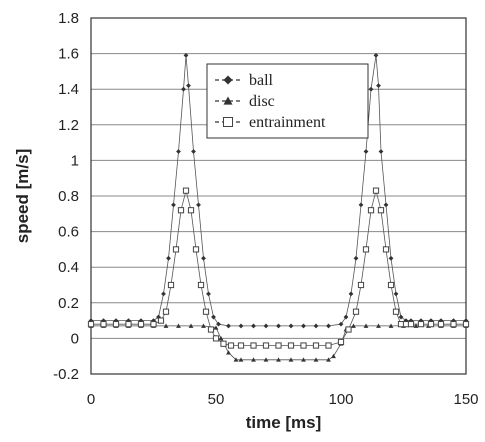 This screenshot has height=442, width=485. I want to click on legend-label: entrainment, so click(287, 122).